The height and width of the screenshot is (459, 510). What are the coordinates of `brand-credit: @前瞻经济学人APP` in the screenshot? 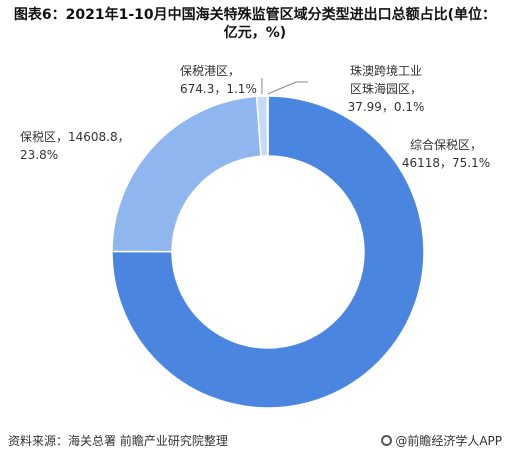 It's located at (441, 440).